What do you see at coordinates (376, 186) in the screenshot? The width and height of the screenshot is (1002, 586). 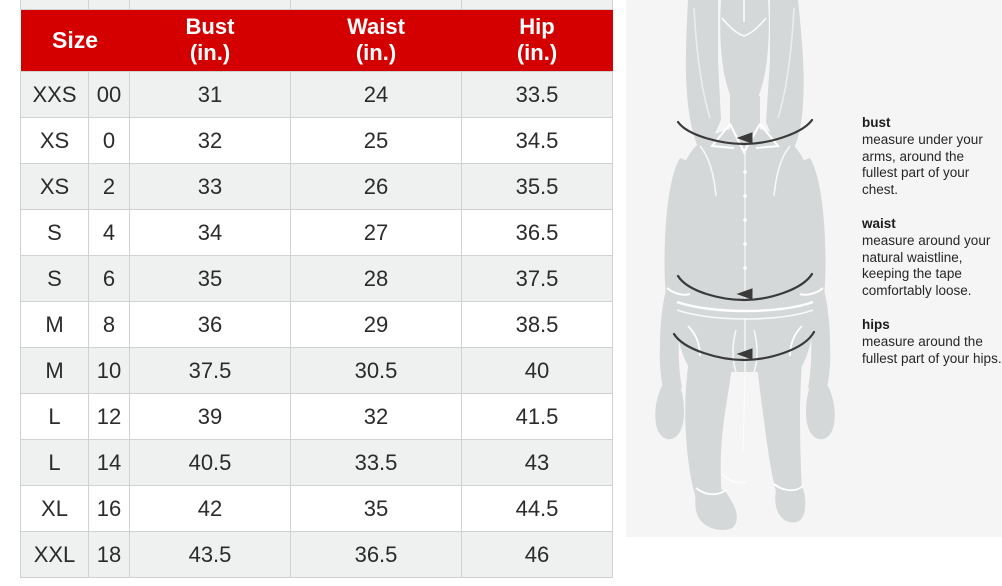 I see `cell-waist: 26` at bounding box center [376, 186].